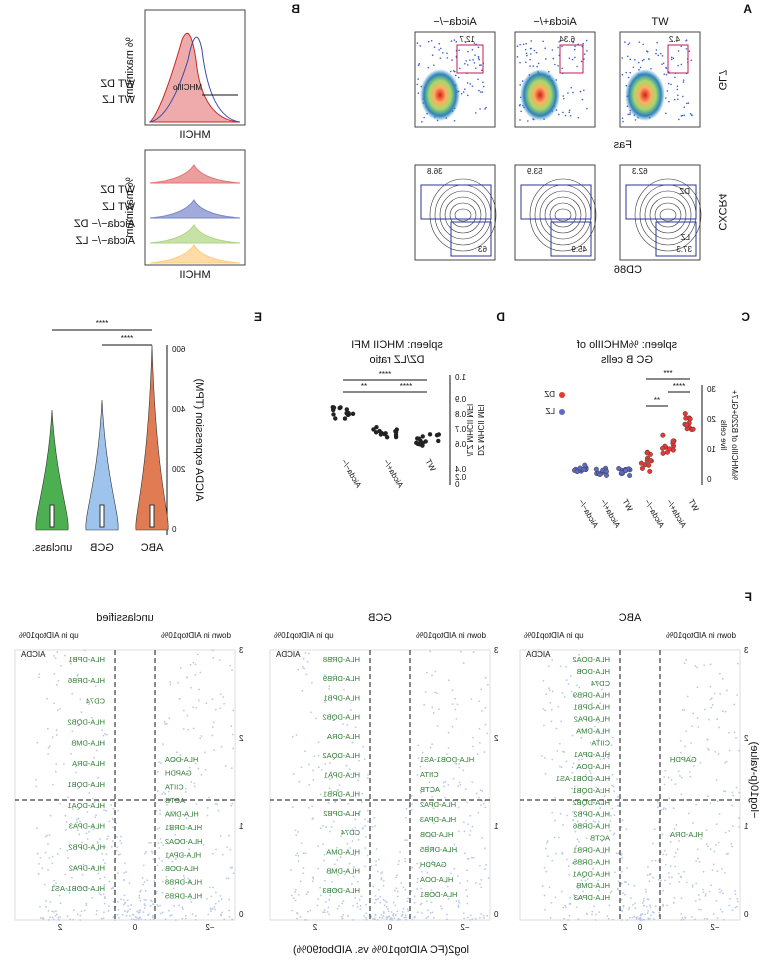 Image resolution: width=762 pixels, height=964 pixels. Describe the element at coordinates (178, 469) in the screenshot. I see `tick-label: 200` at that location.